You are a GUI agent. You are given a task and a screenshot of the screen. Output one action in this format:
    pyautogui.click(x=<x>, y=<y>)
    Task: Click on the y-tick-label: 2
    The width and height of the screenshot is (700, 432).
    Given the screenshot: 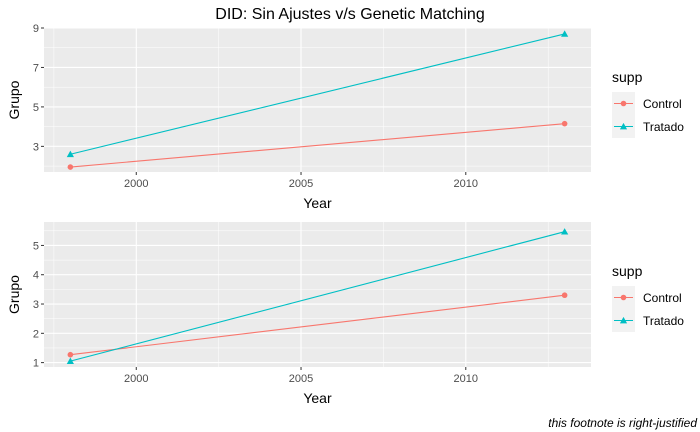 What is the action you would take?
    pyautogui.click(x=36, y=334)
    